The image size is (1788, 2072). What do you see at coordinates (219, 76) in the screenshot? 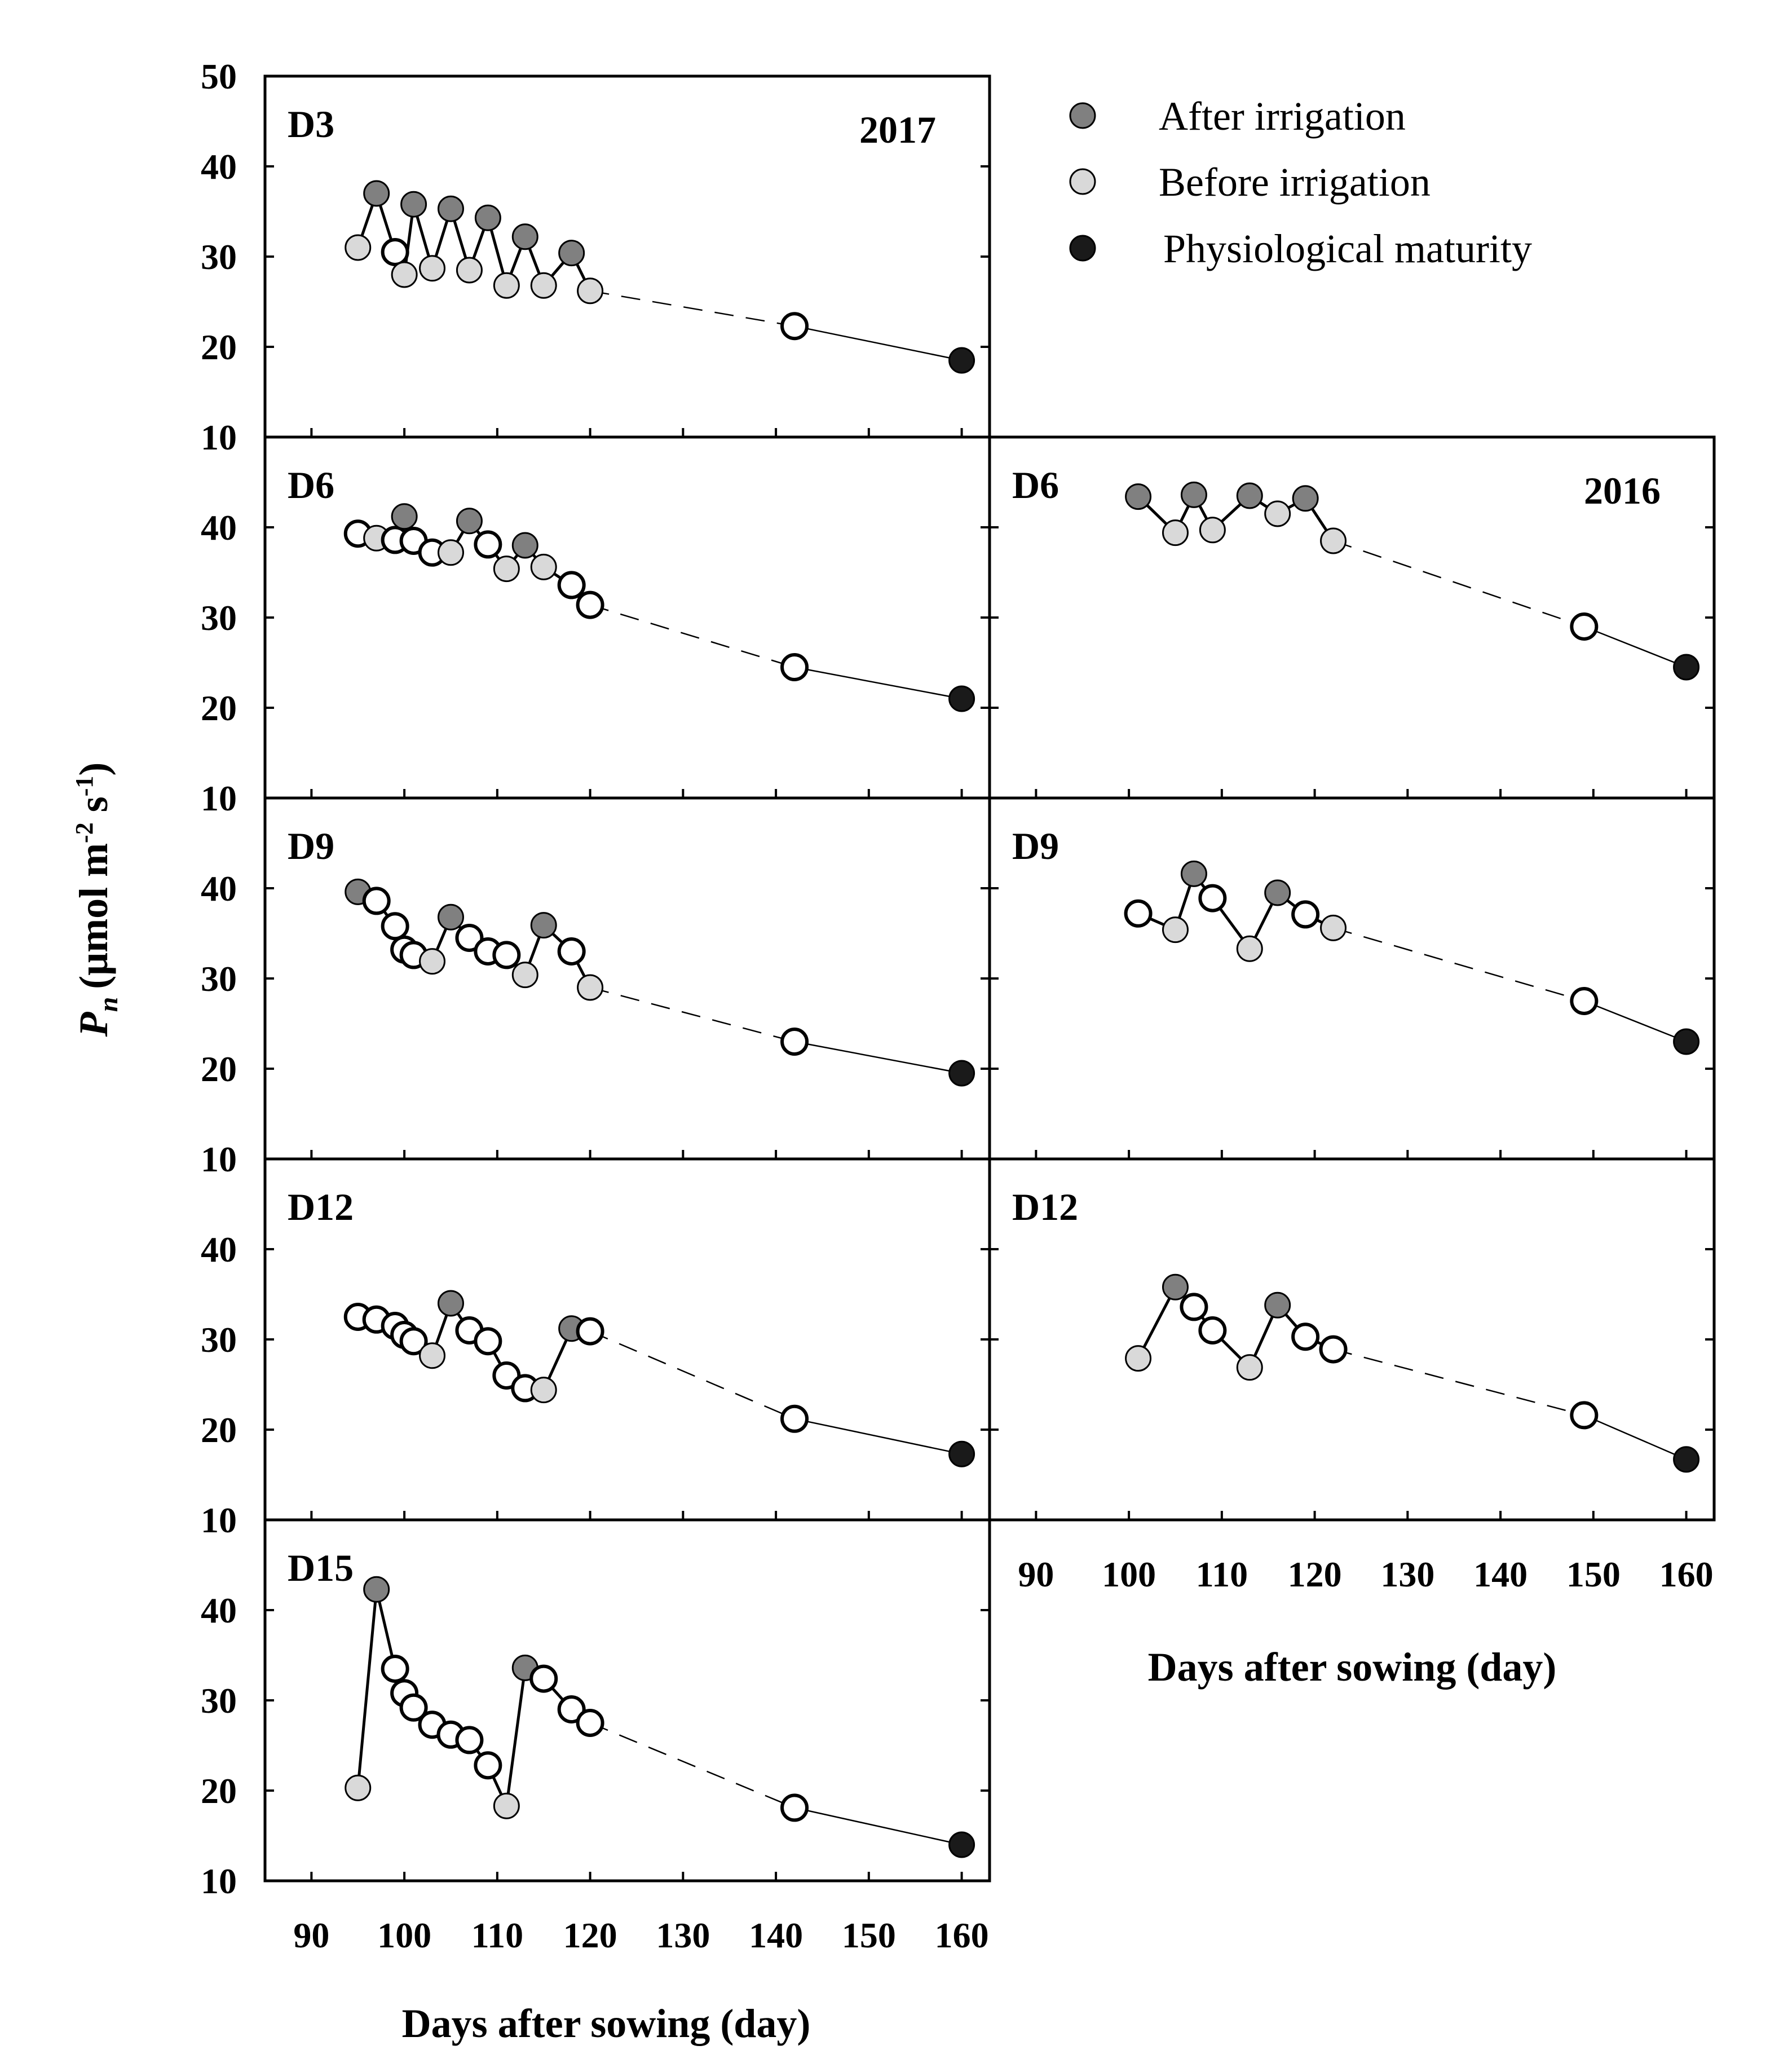
I see `y-tick-label: 50` at bounding box center [219, 76].